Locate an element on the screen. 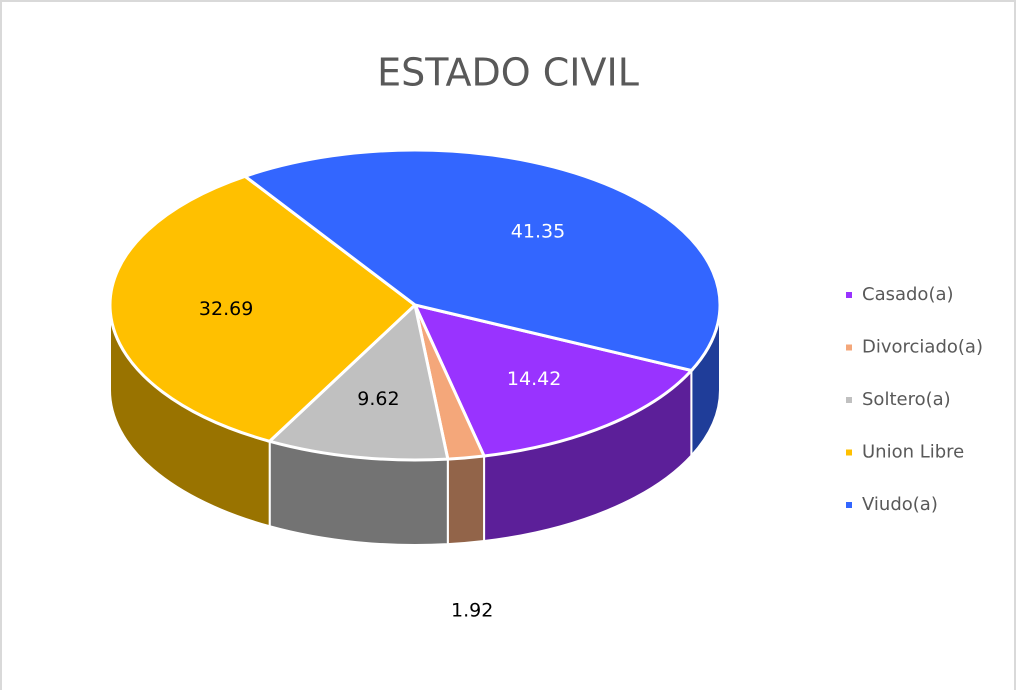  data-label: 41.35 is located at coordinates (538, 232).